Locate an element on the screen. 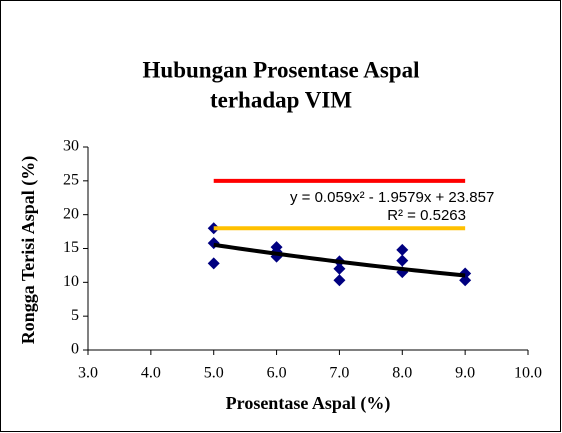  x-tick-label: 5.0 is located at coordinates (214, 373).